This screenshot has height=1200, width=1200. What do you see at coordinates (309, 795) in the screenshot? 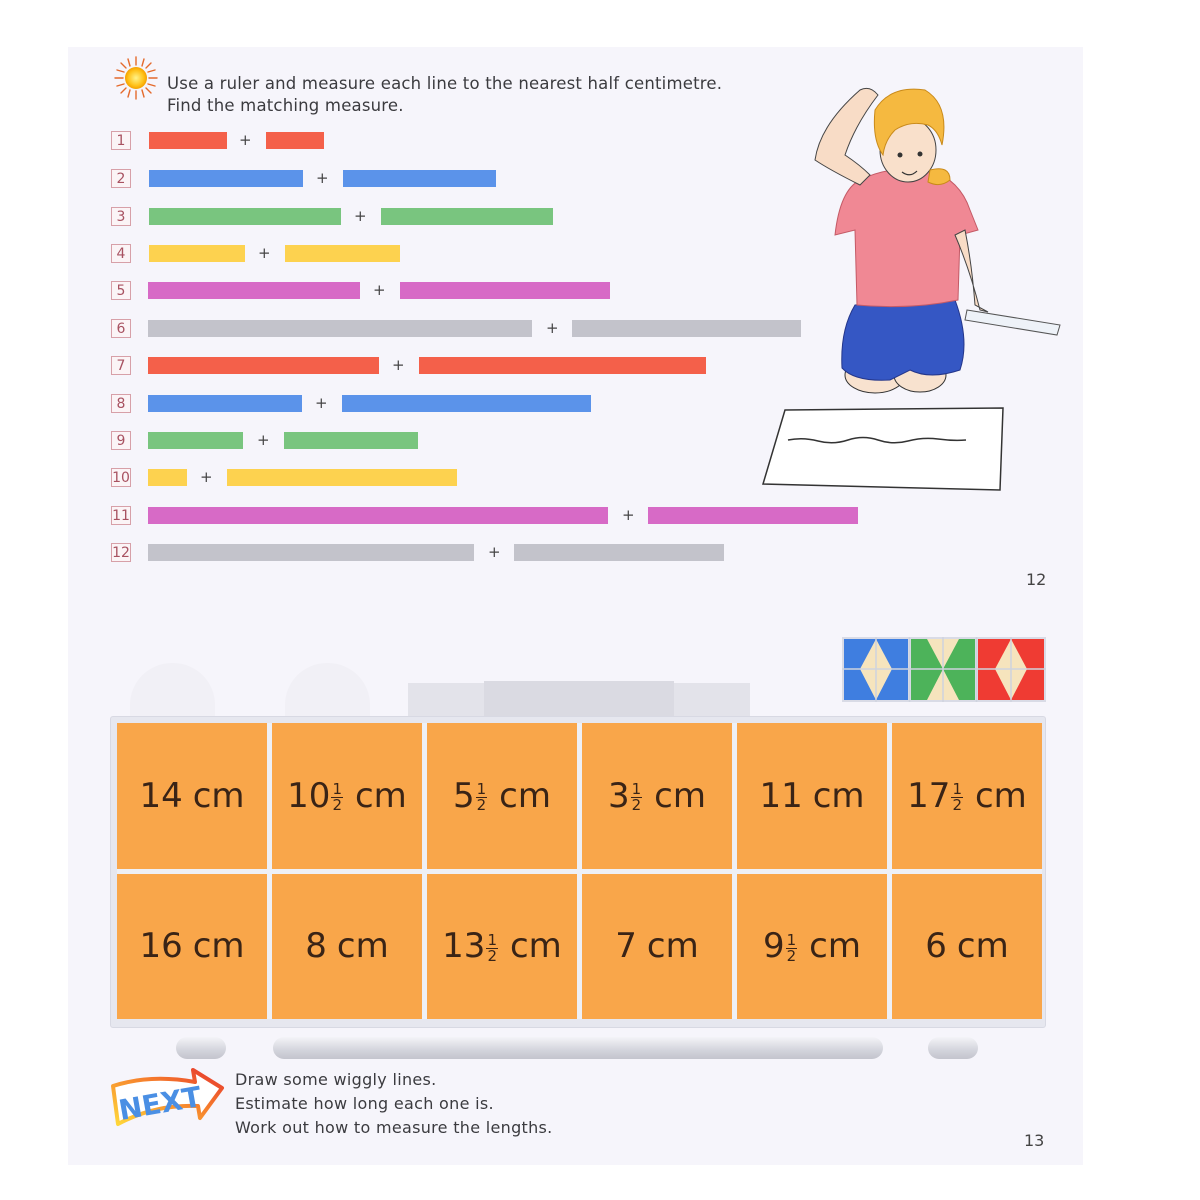
I see `card-whole-number: 10` at bounding box center [309, 795].